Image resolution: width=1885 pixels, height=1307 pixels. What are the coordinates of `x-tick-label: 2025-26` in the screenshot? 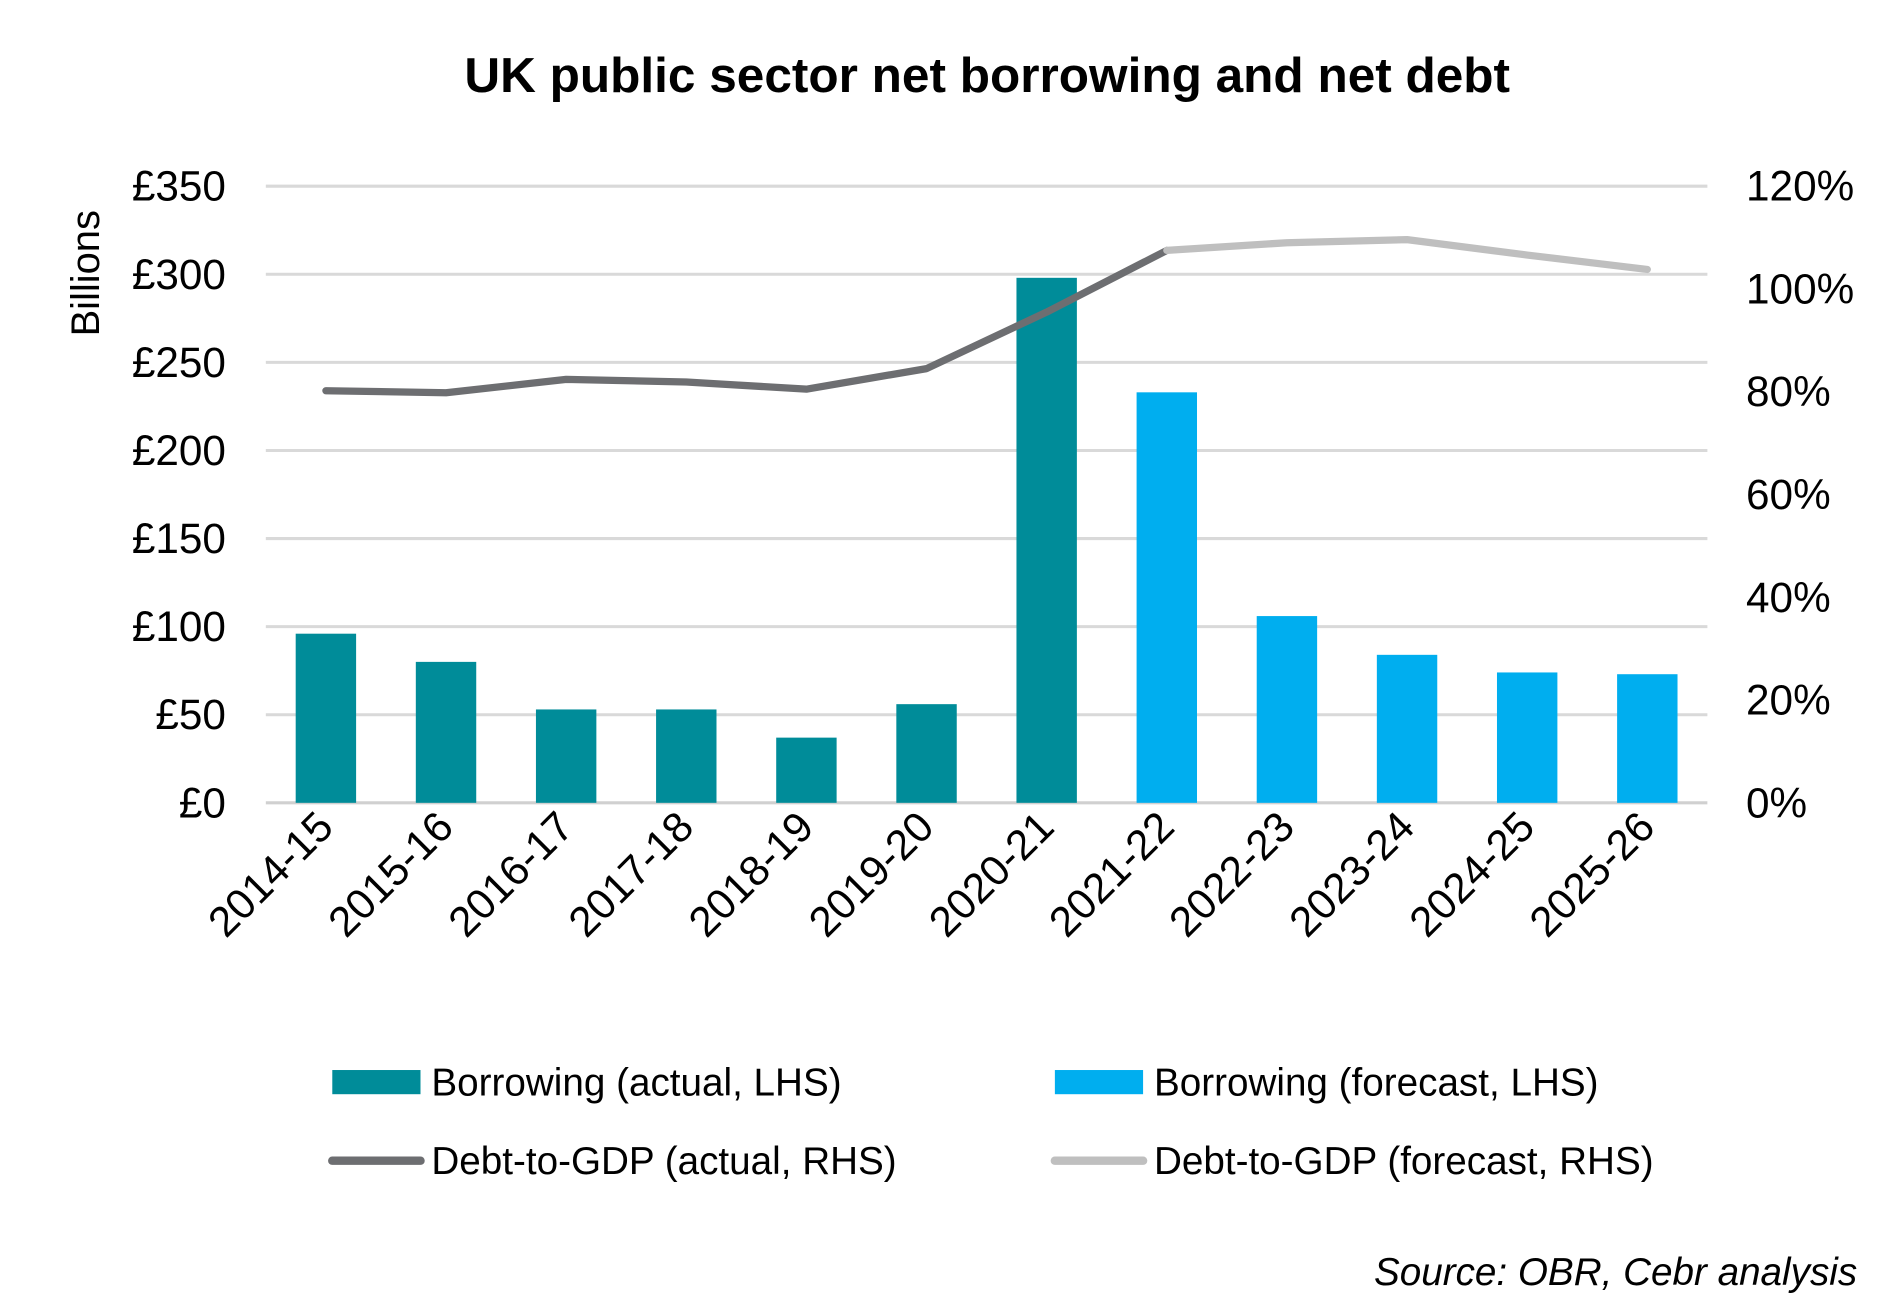 It's located at (1591, 874).